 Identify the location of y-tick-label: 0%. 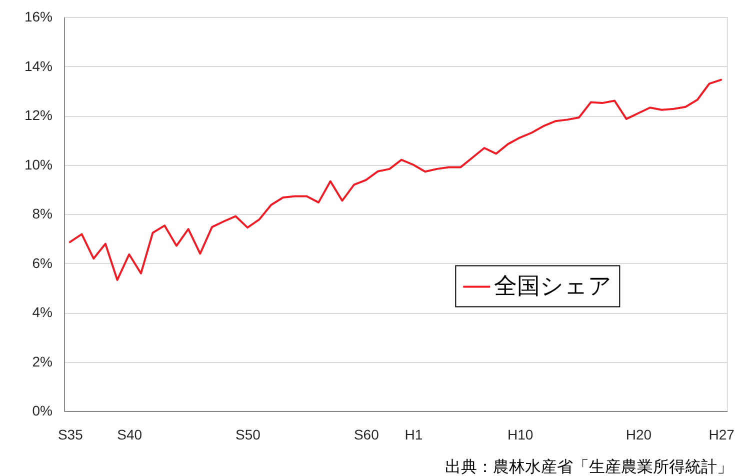
(42, 410).